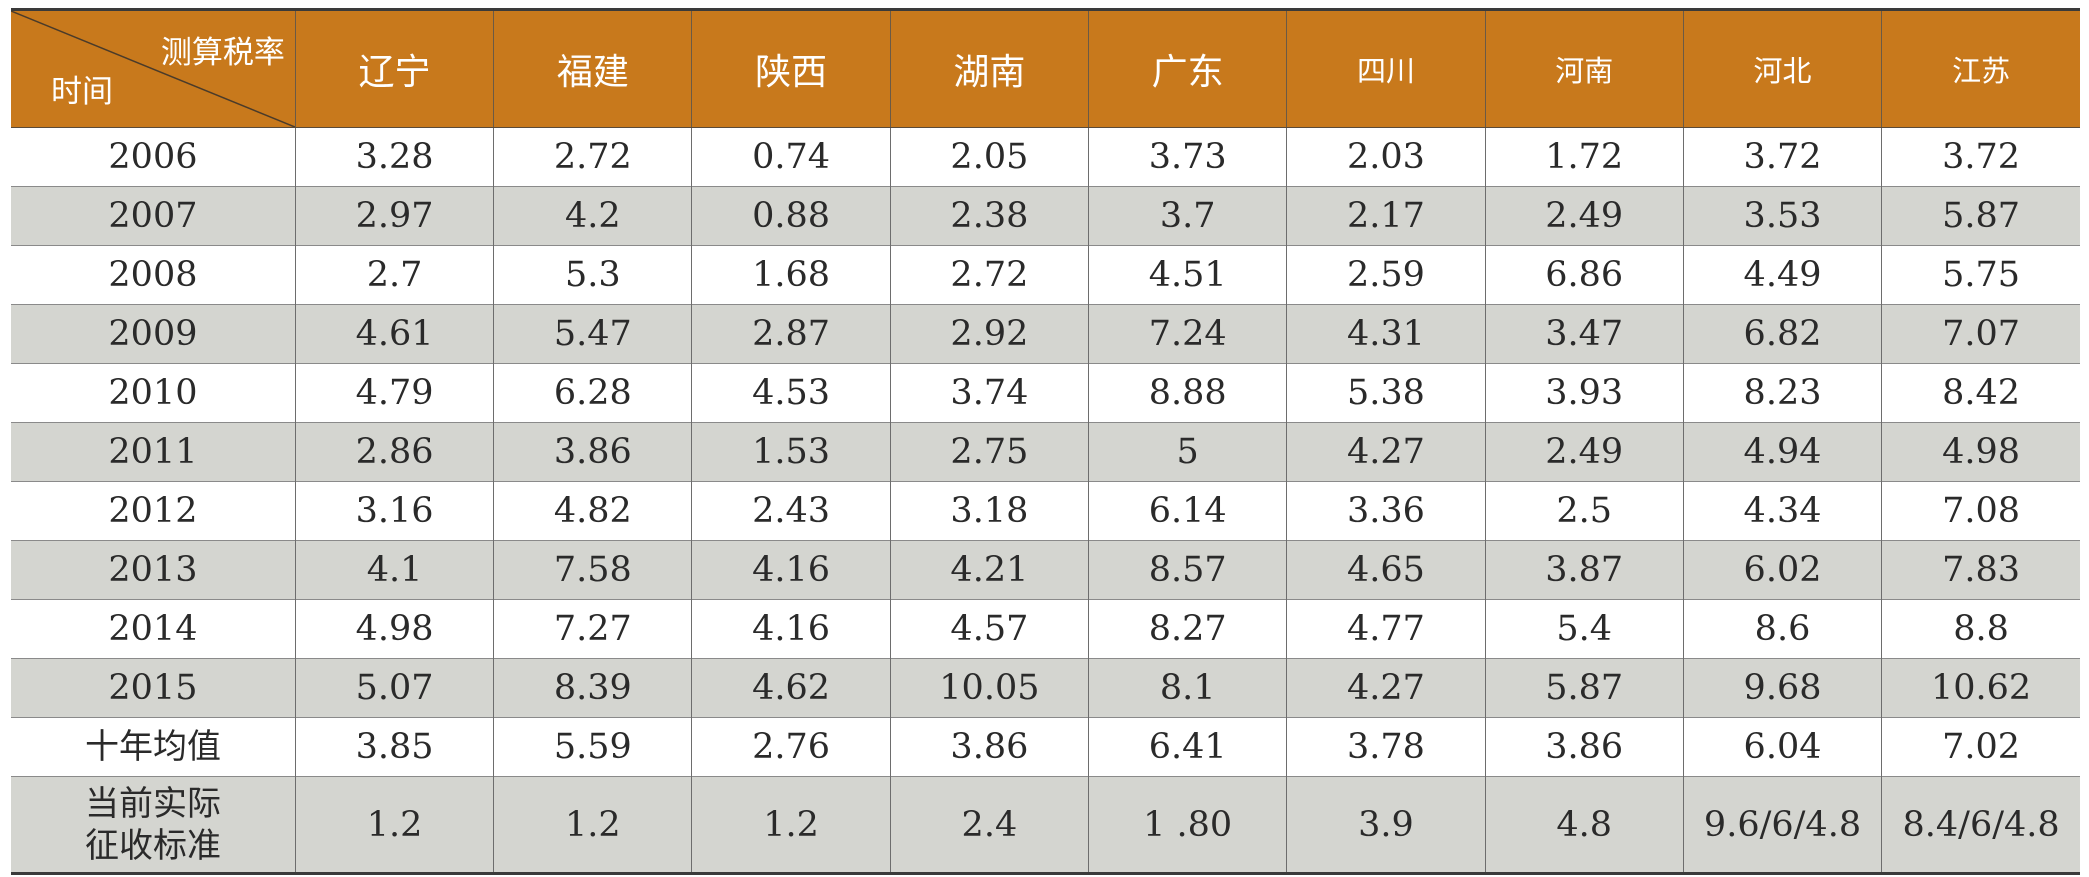  What do you see at coordinates (153, 629) in the screenshot?
I see `year-cell: 2014` at bounding box center [153, 629].